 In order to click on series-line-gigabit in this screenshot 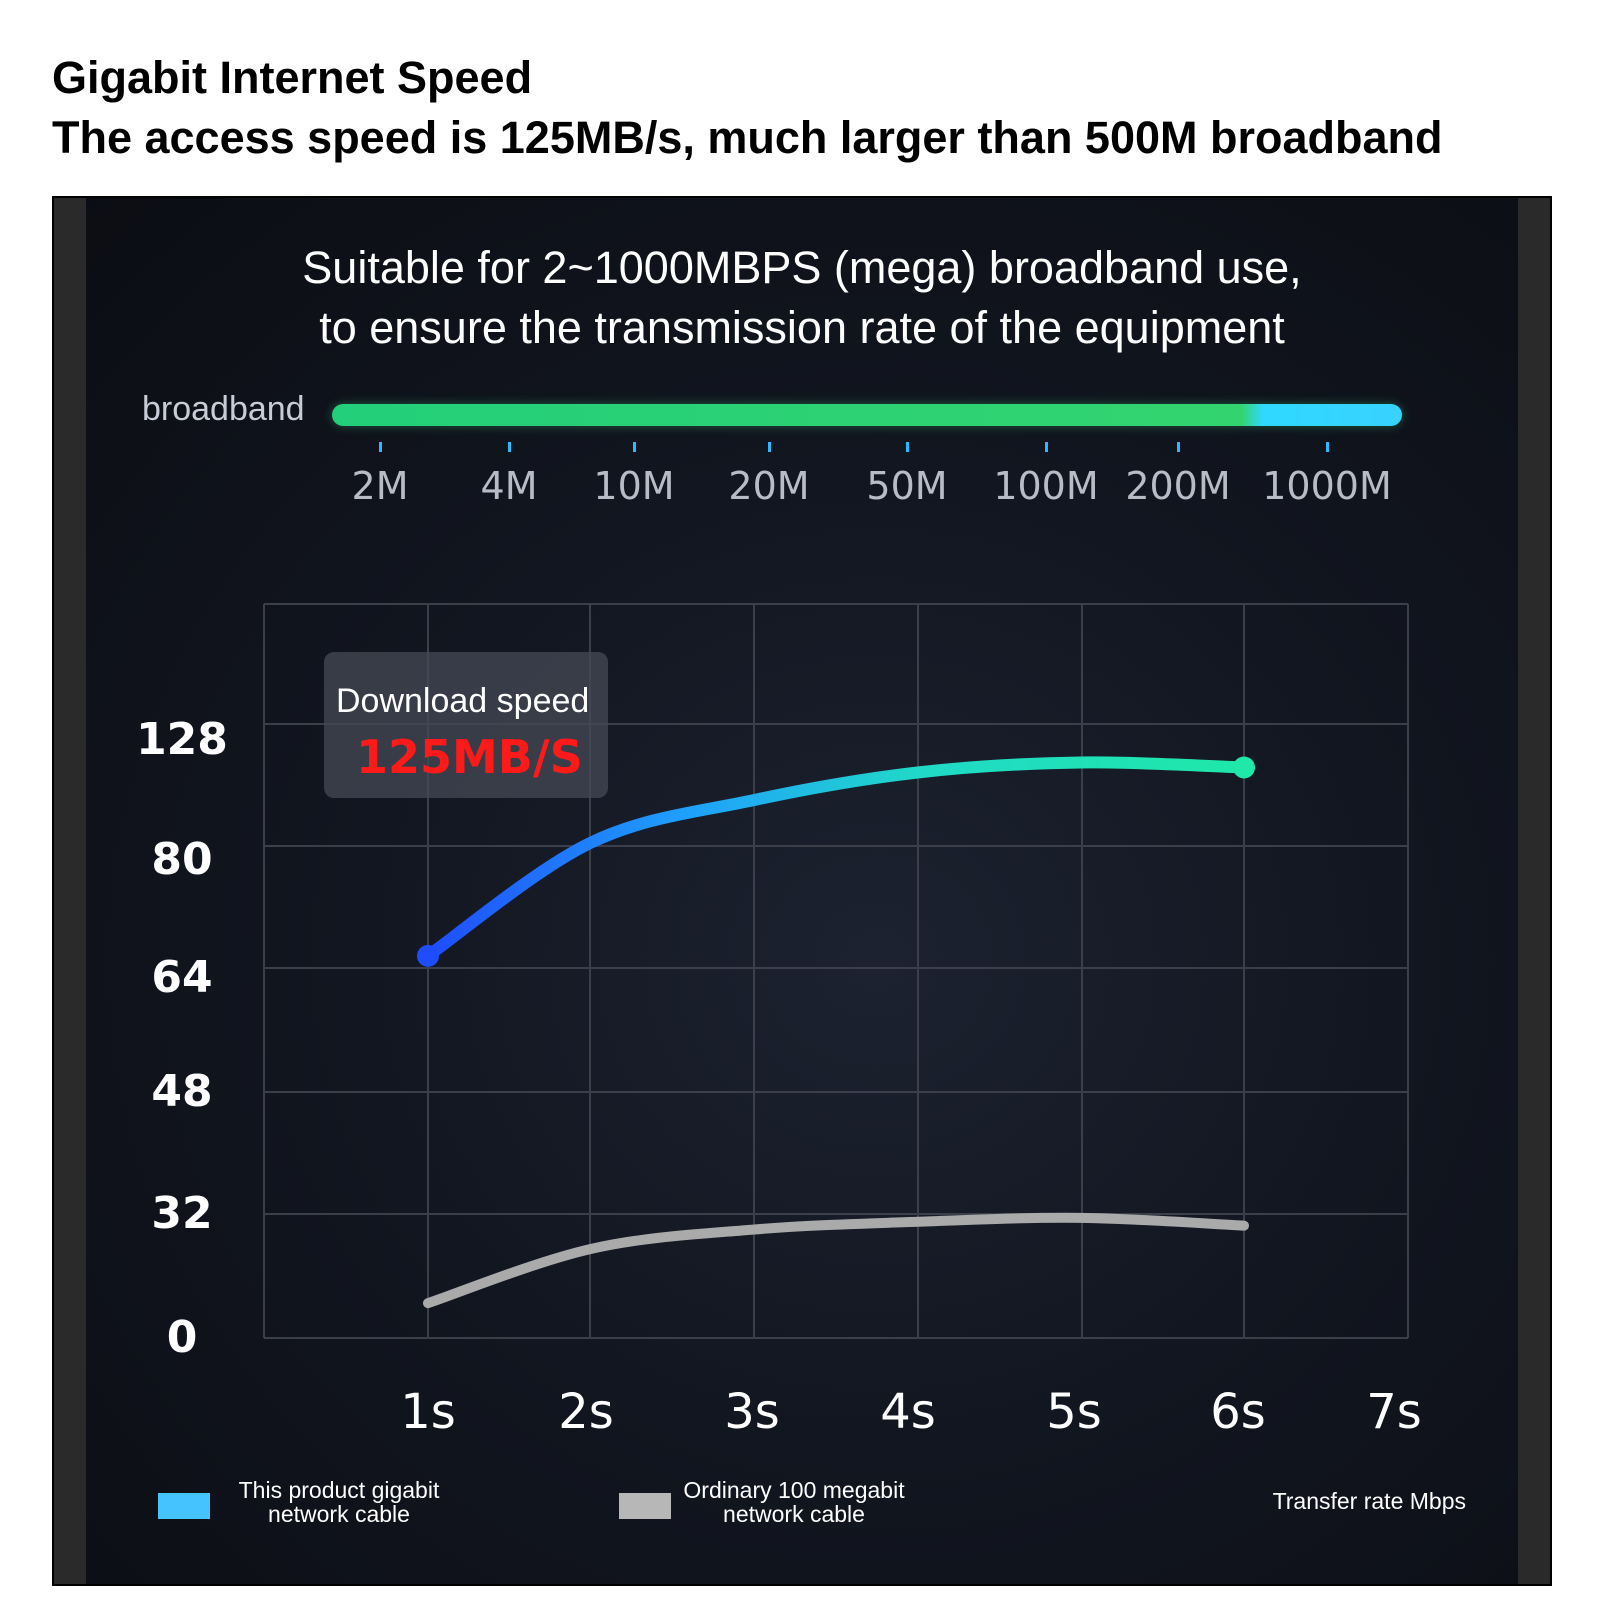, I will do `click(836, 859)`.